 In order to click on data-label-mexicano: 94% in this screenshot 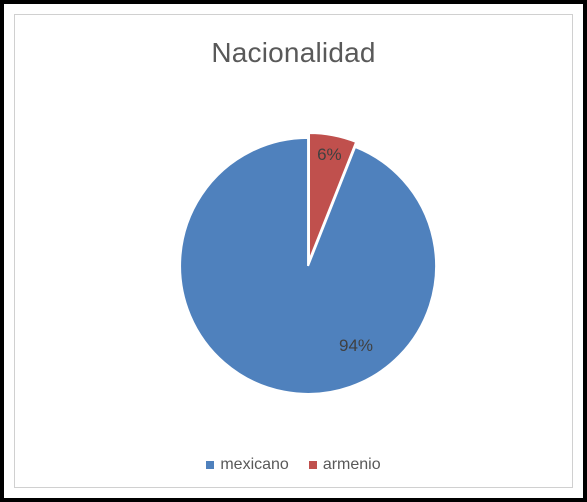, I will do `click(356, 345)`.